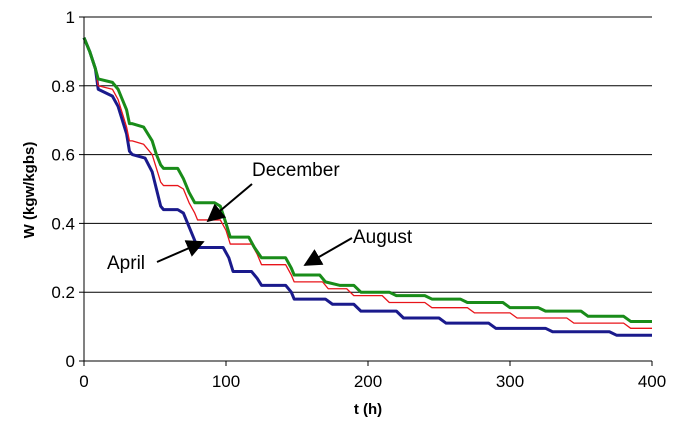  I want to click on annotations: December August April, so click(260, 217).